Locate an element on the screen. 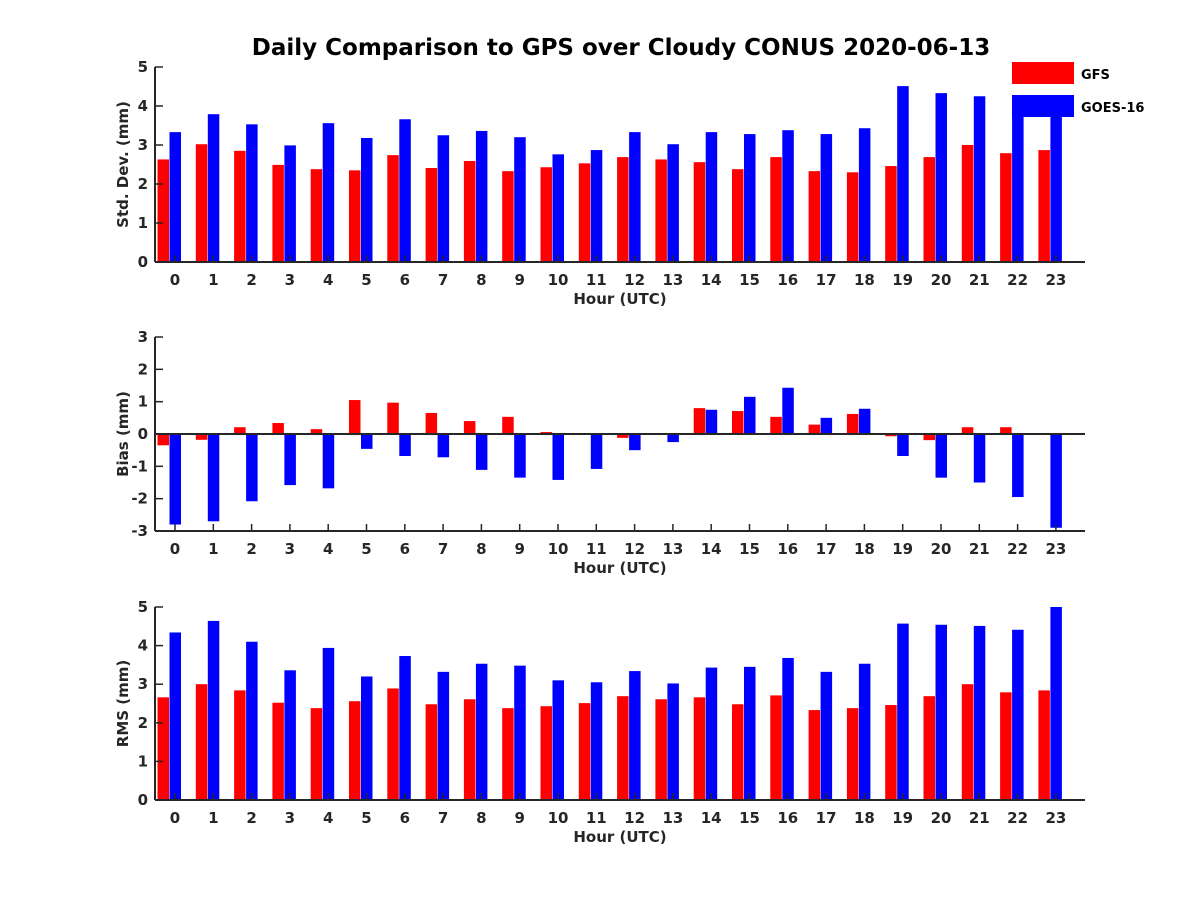 This screenshot has height=900, width=1200. y-tick-label: -3 is located at coordinates (139, 531).